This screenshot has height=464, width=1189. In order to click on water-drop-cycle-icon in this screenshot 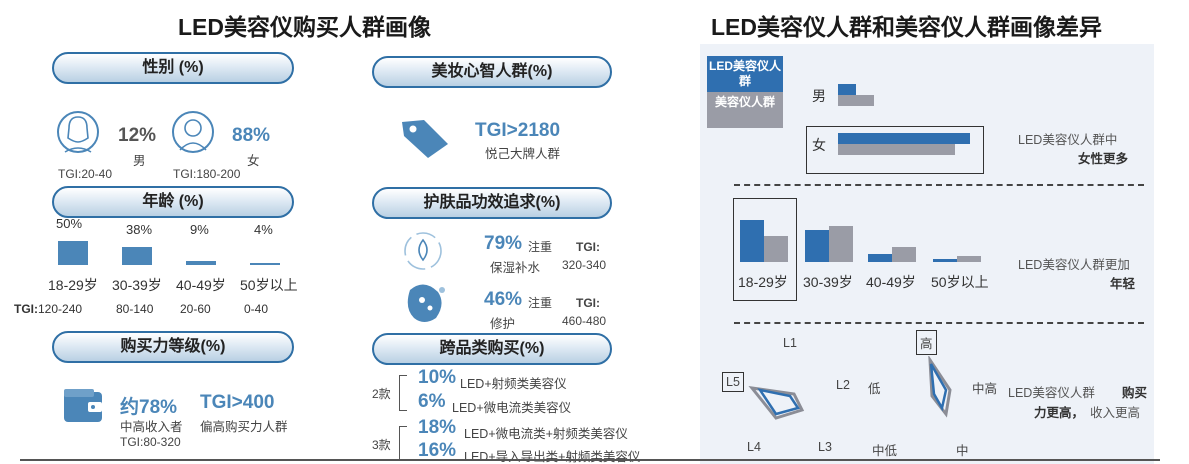, I will do `click(423, 251)`.